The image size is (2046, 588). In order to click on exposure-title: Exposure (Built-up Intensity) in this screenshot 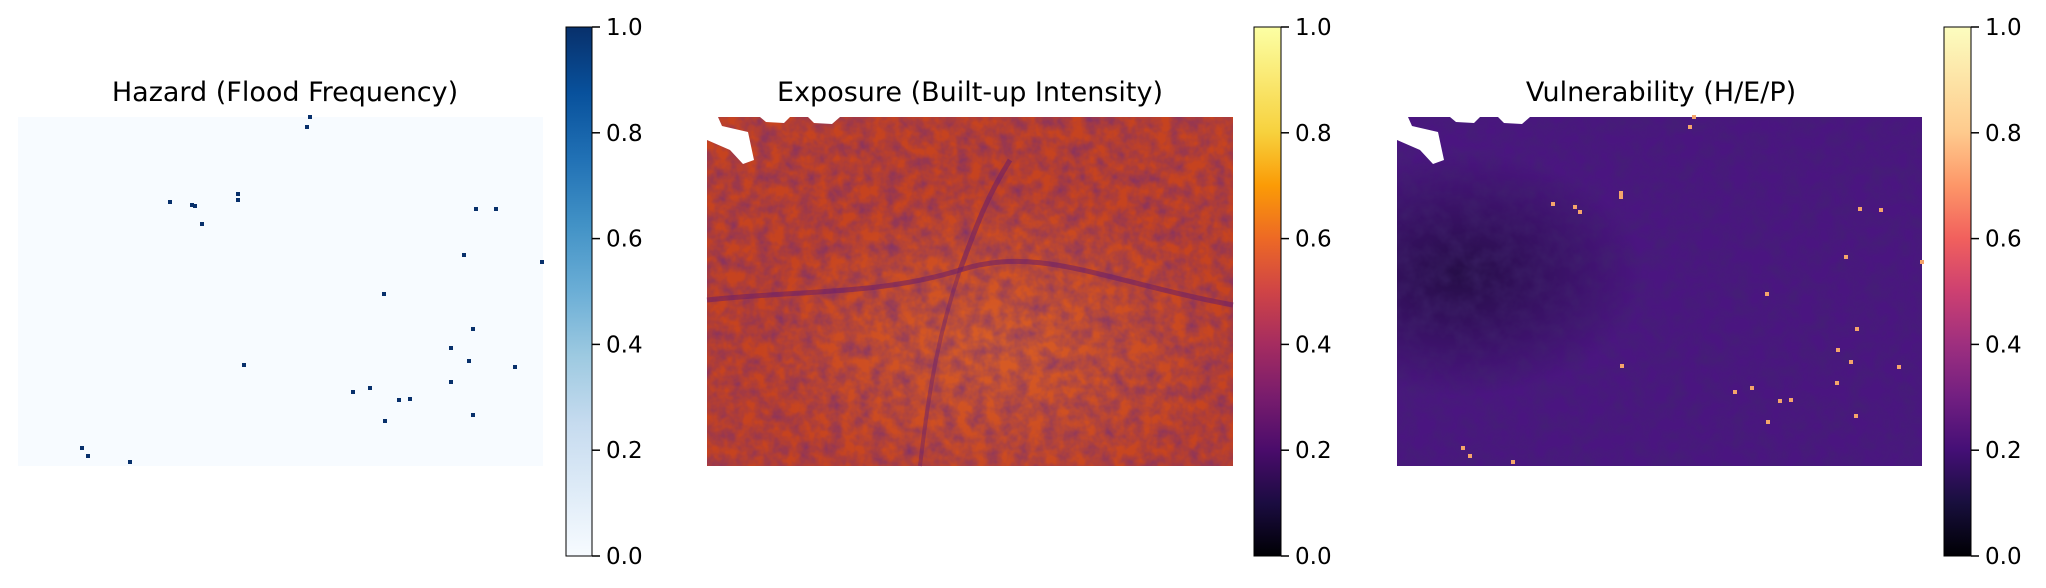, I will do `click(970, 92)`.